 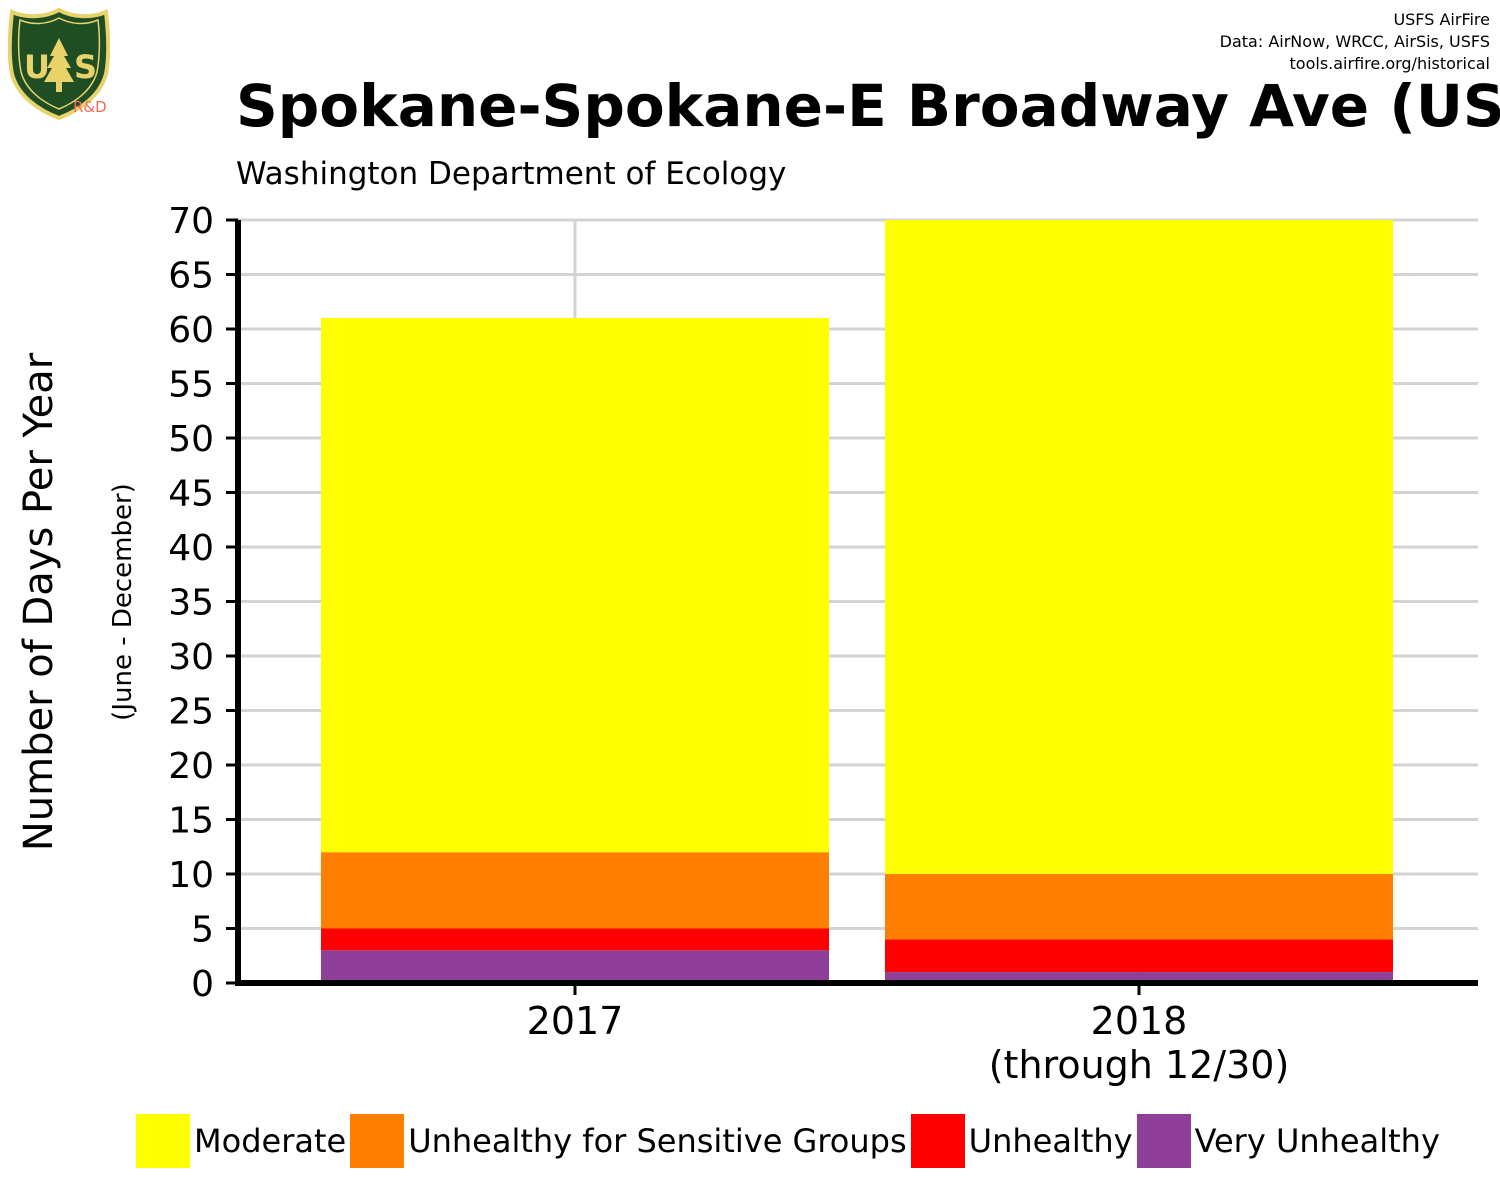 What do you see at coordinates (575, 890) in the screenshot?
I see `bar-2017-unhealthy-for-sensitive-groups` at bounding box center [575, 890].